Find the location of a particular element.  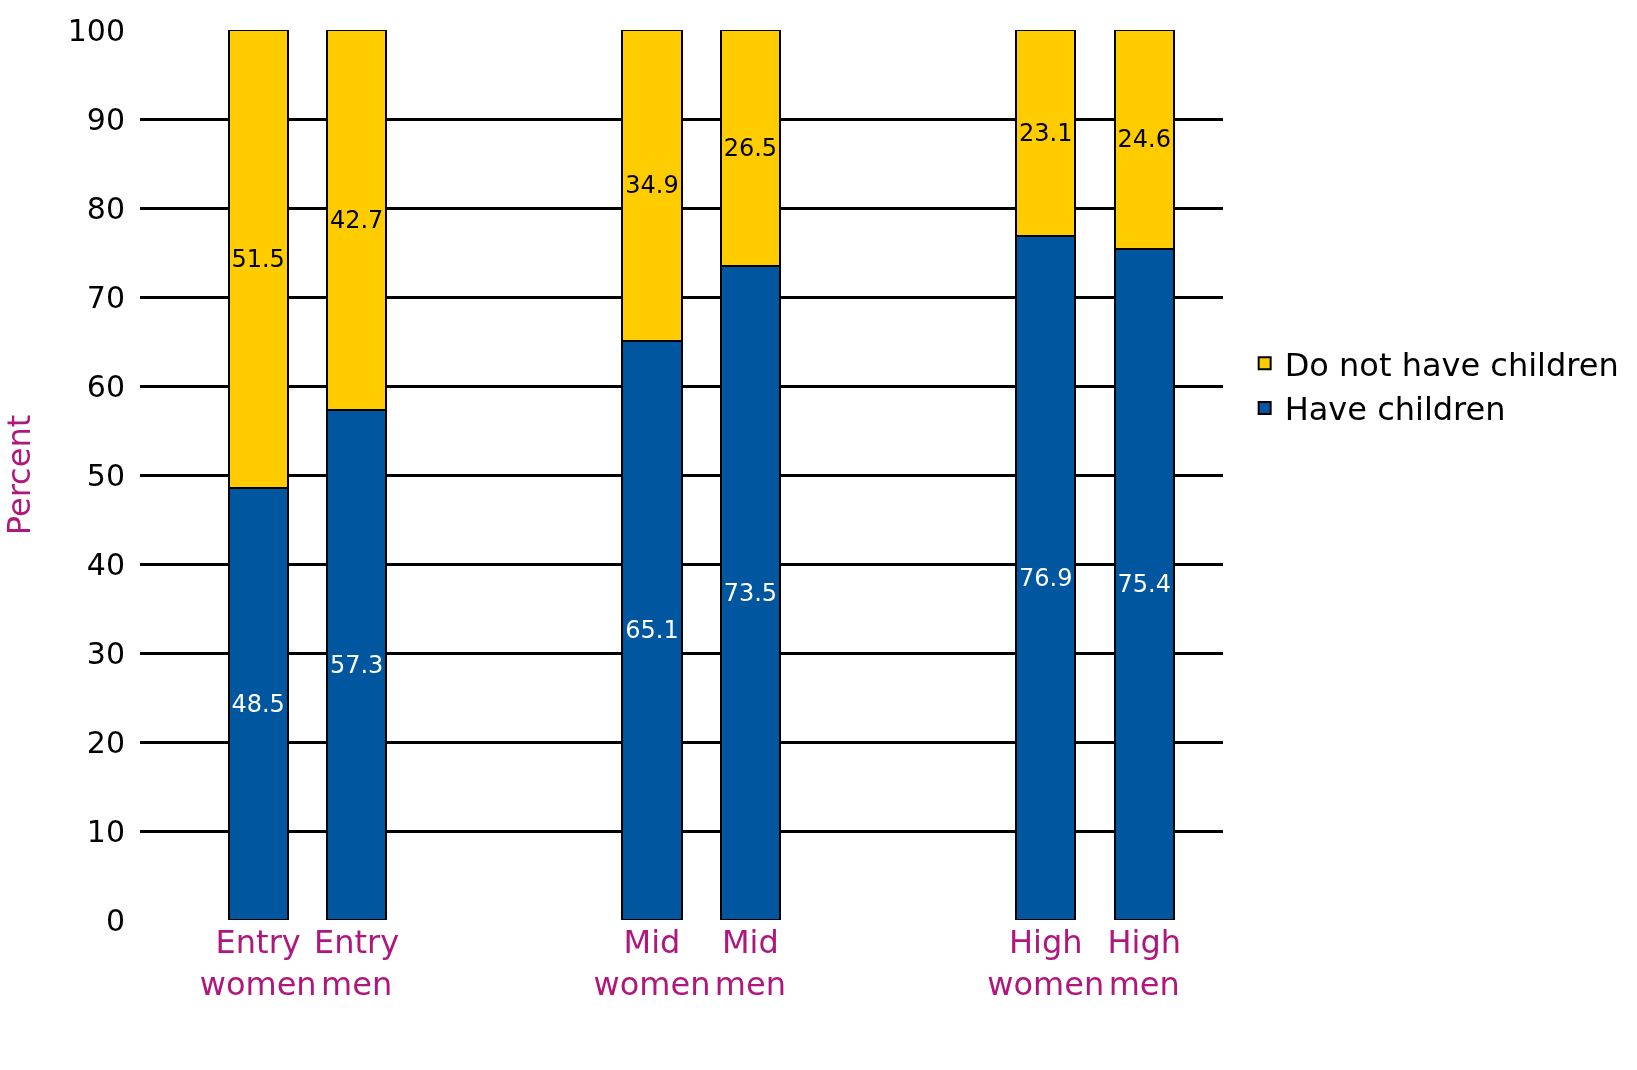

x-tick-label: Entry men is located at coordinates (357, 963).